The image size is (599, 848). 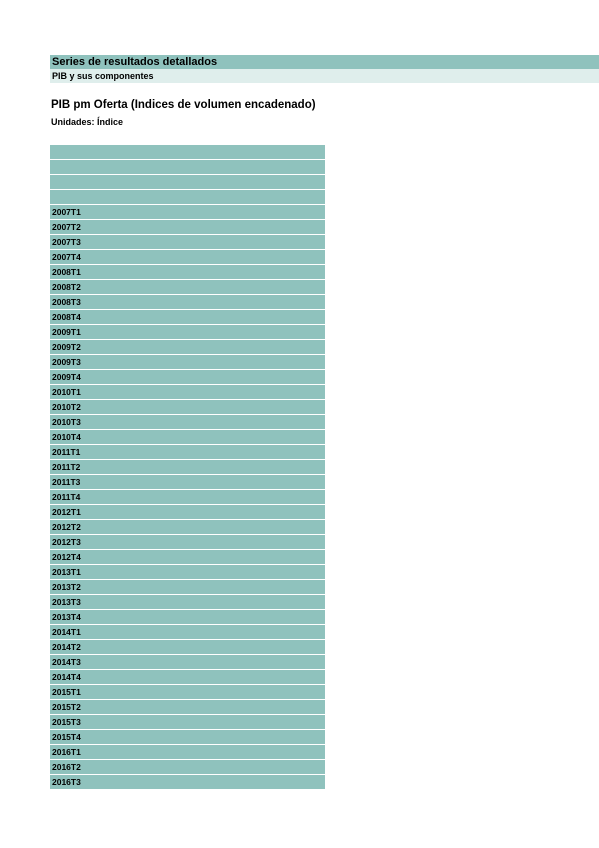 I want to click on table-row: 2011T4, so click(x=187, y=497).